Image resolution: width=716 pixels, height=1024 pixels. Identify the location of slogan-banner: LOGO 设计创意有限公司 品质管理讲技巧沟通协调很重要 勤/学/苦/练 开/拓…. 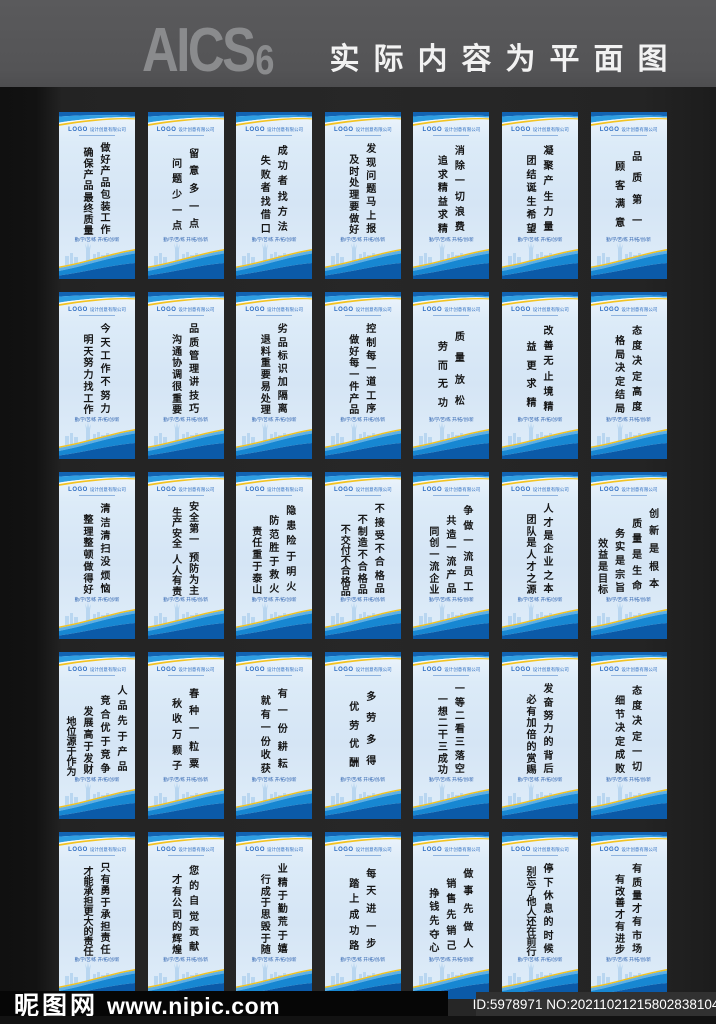
(185, 375).